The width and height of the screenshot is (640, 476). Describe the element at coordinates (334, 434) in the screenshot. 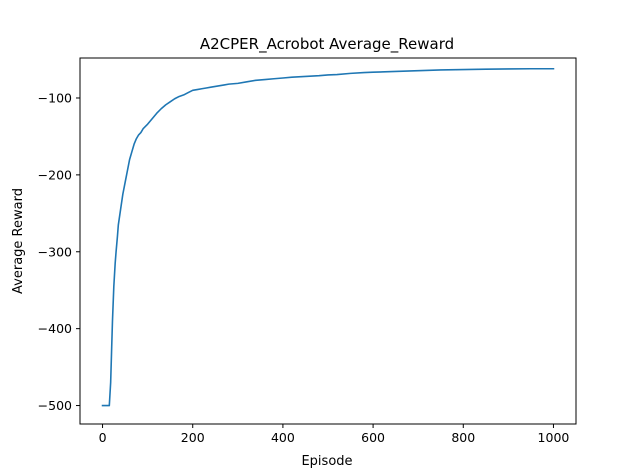

I see `x-axis: 0 200 400 600 800 1000` at that location.